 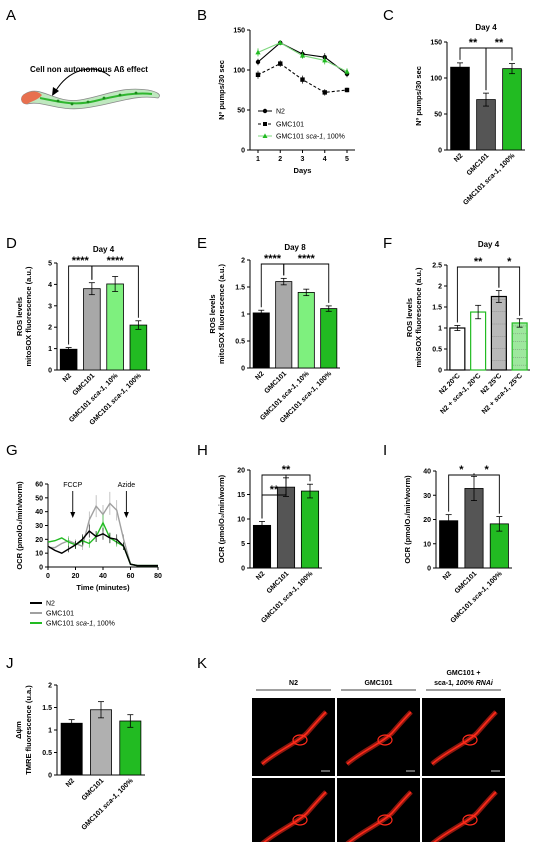 I want to click on y-axis-label: ROS levels, so click(x=212, y=313).